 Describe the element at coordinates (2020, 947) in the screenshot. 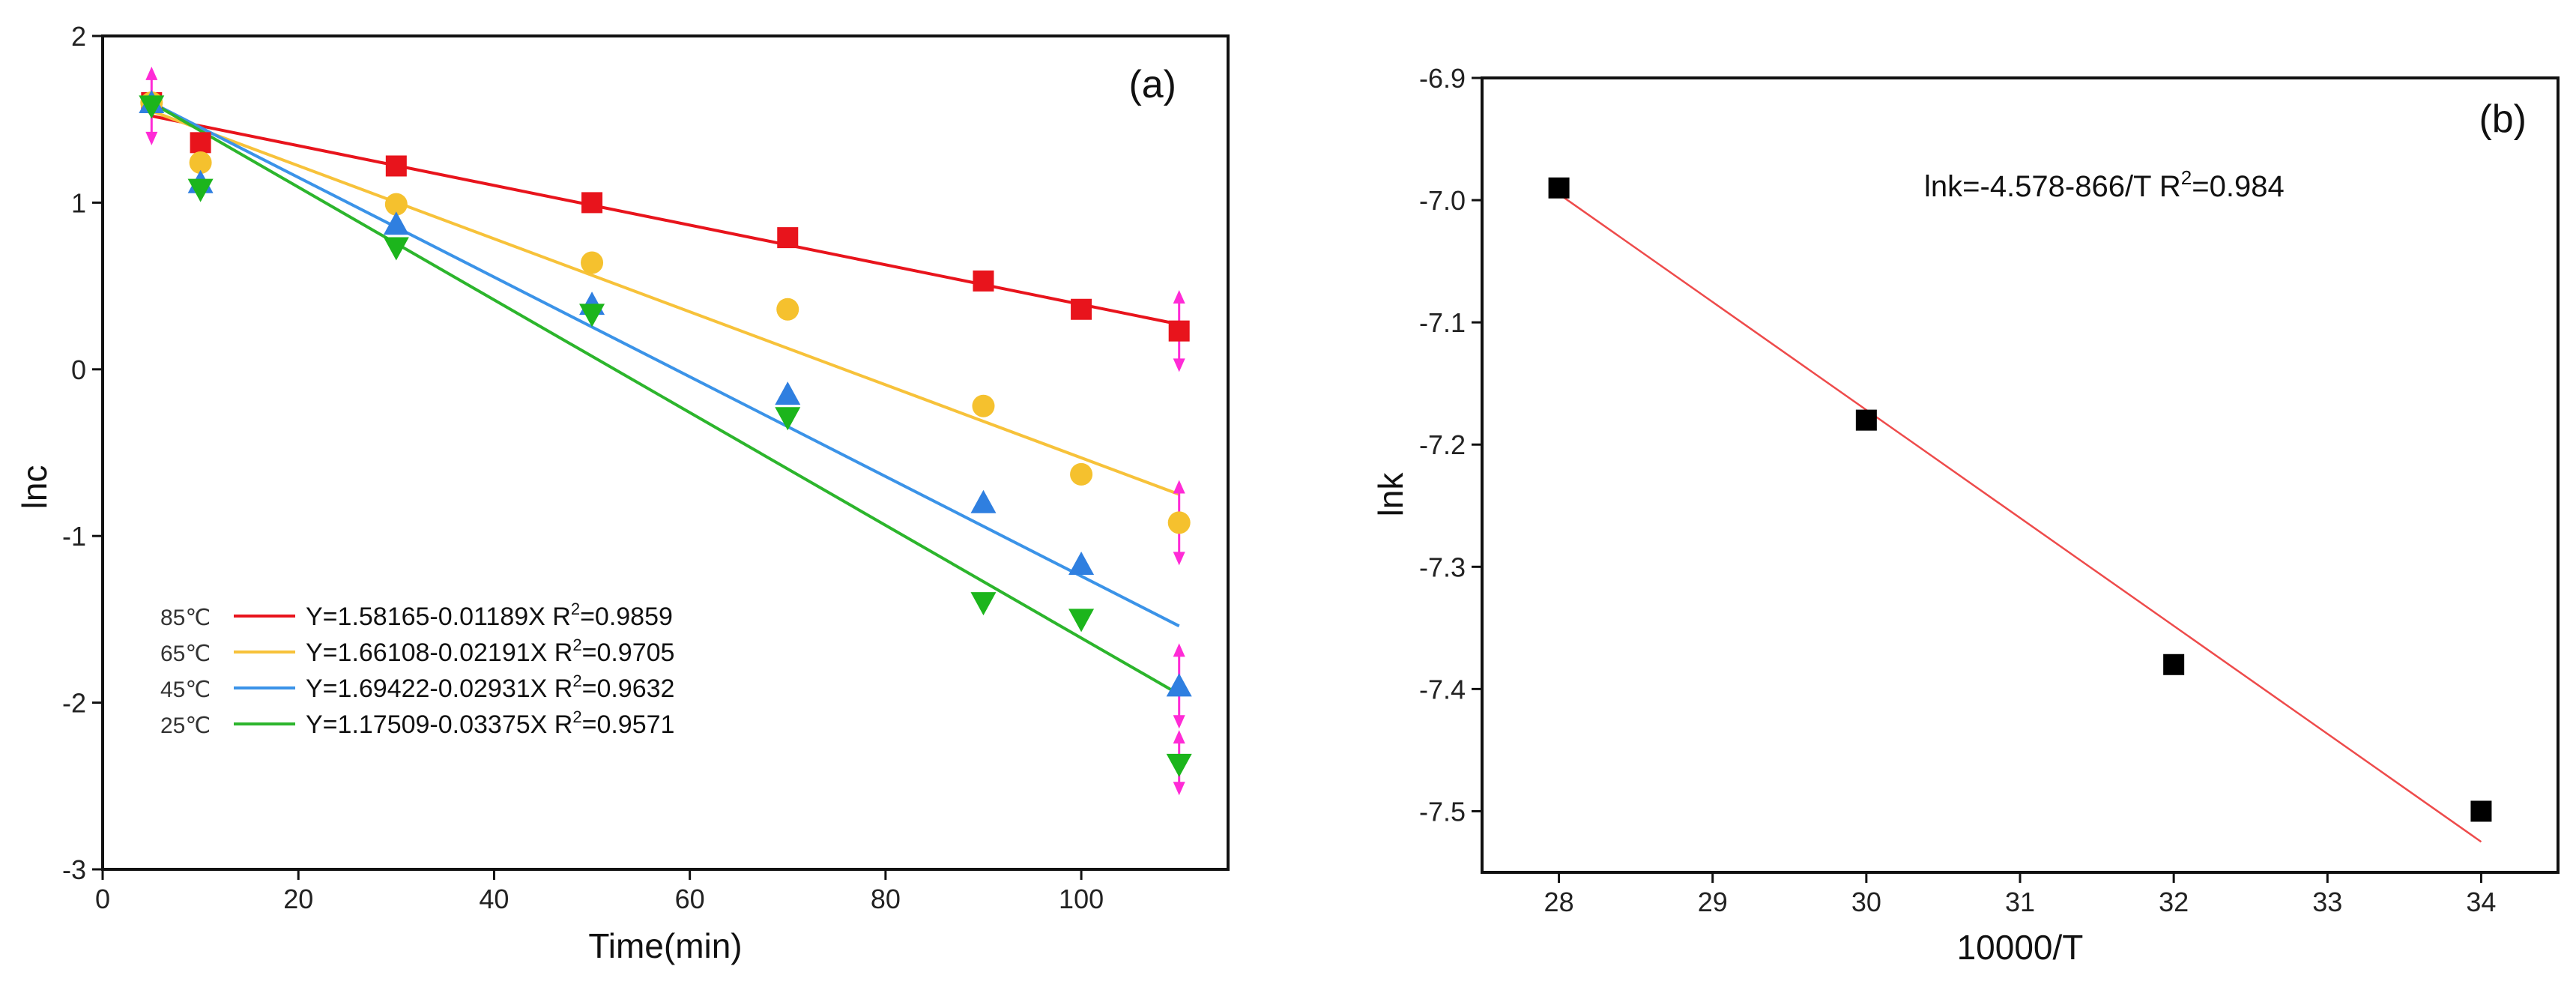

I see `chart-b-x-axis-title: 10000/T` at that location.